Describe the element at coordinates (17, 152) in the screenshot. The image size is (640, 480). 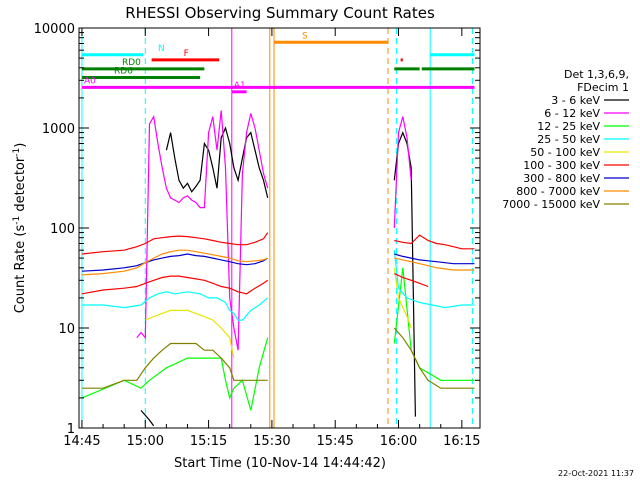
I see `y-label-sup-2: -1` at that location.